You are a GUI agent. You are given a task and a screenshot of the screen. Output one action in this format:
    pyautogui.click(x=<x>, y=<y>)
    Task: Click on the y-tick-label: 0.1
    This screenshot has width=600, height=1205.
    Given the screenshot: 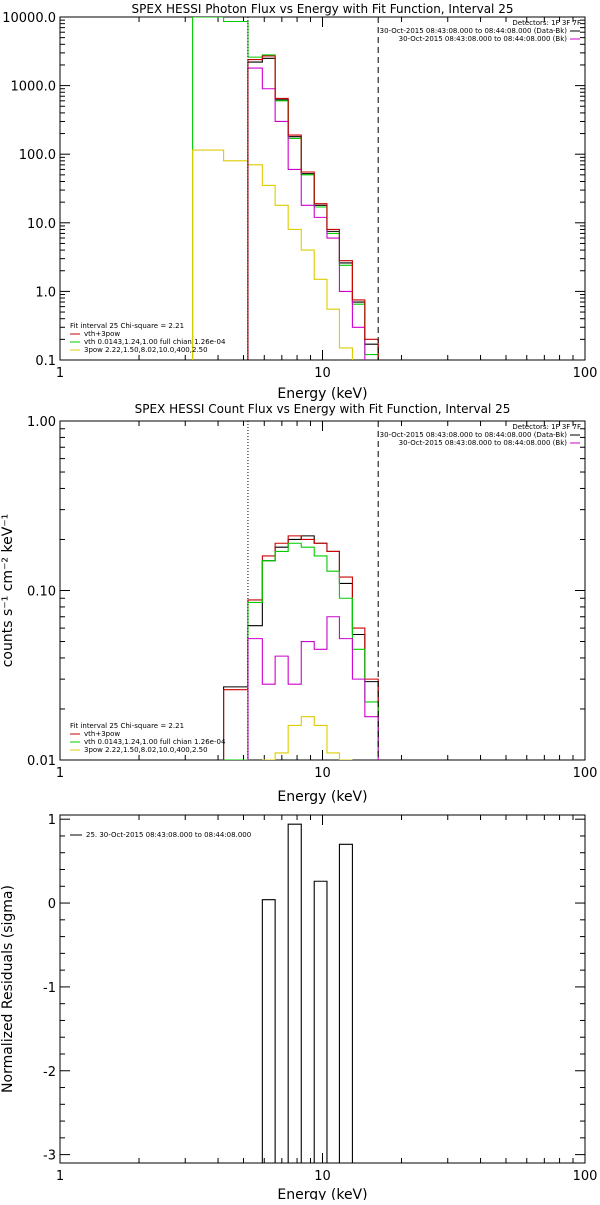 What is the action you would take?
    pyautogui.click(x=45, y=361)
    